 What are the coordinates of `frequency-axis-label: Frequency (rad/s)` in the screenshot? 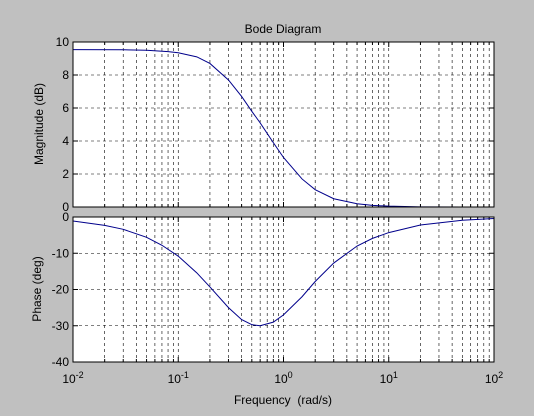 It's located at (283, 400).